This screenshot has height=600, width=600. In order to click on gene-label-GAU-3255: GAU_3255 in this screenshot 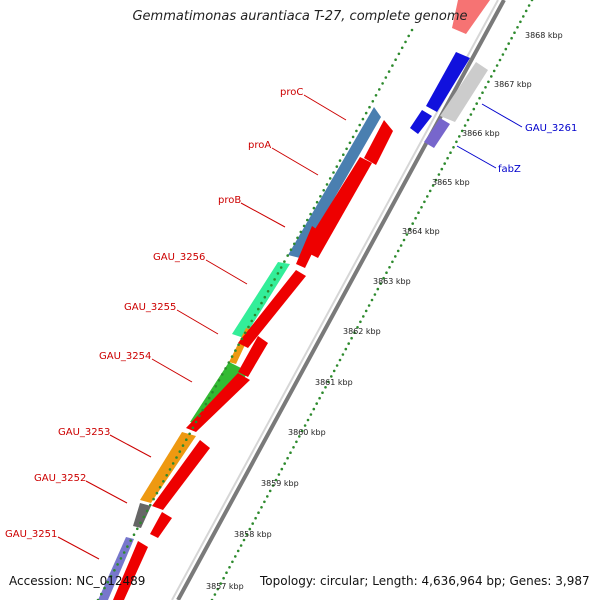, I will do `click(150, 307)`.